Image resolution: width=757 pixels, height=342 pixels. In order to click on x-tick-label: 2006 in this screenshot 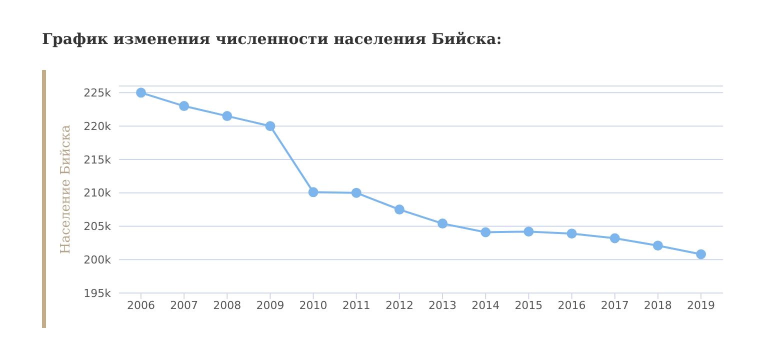, I will do `click(141, 305)`.